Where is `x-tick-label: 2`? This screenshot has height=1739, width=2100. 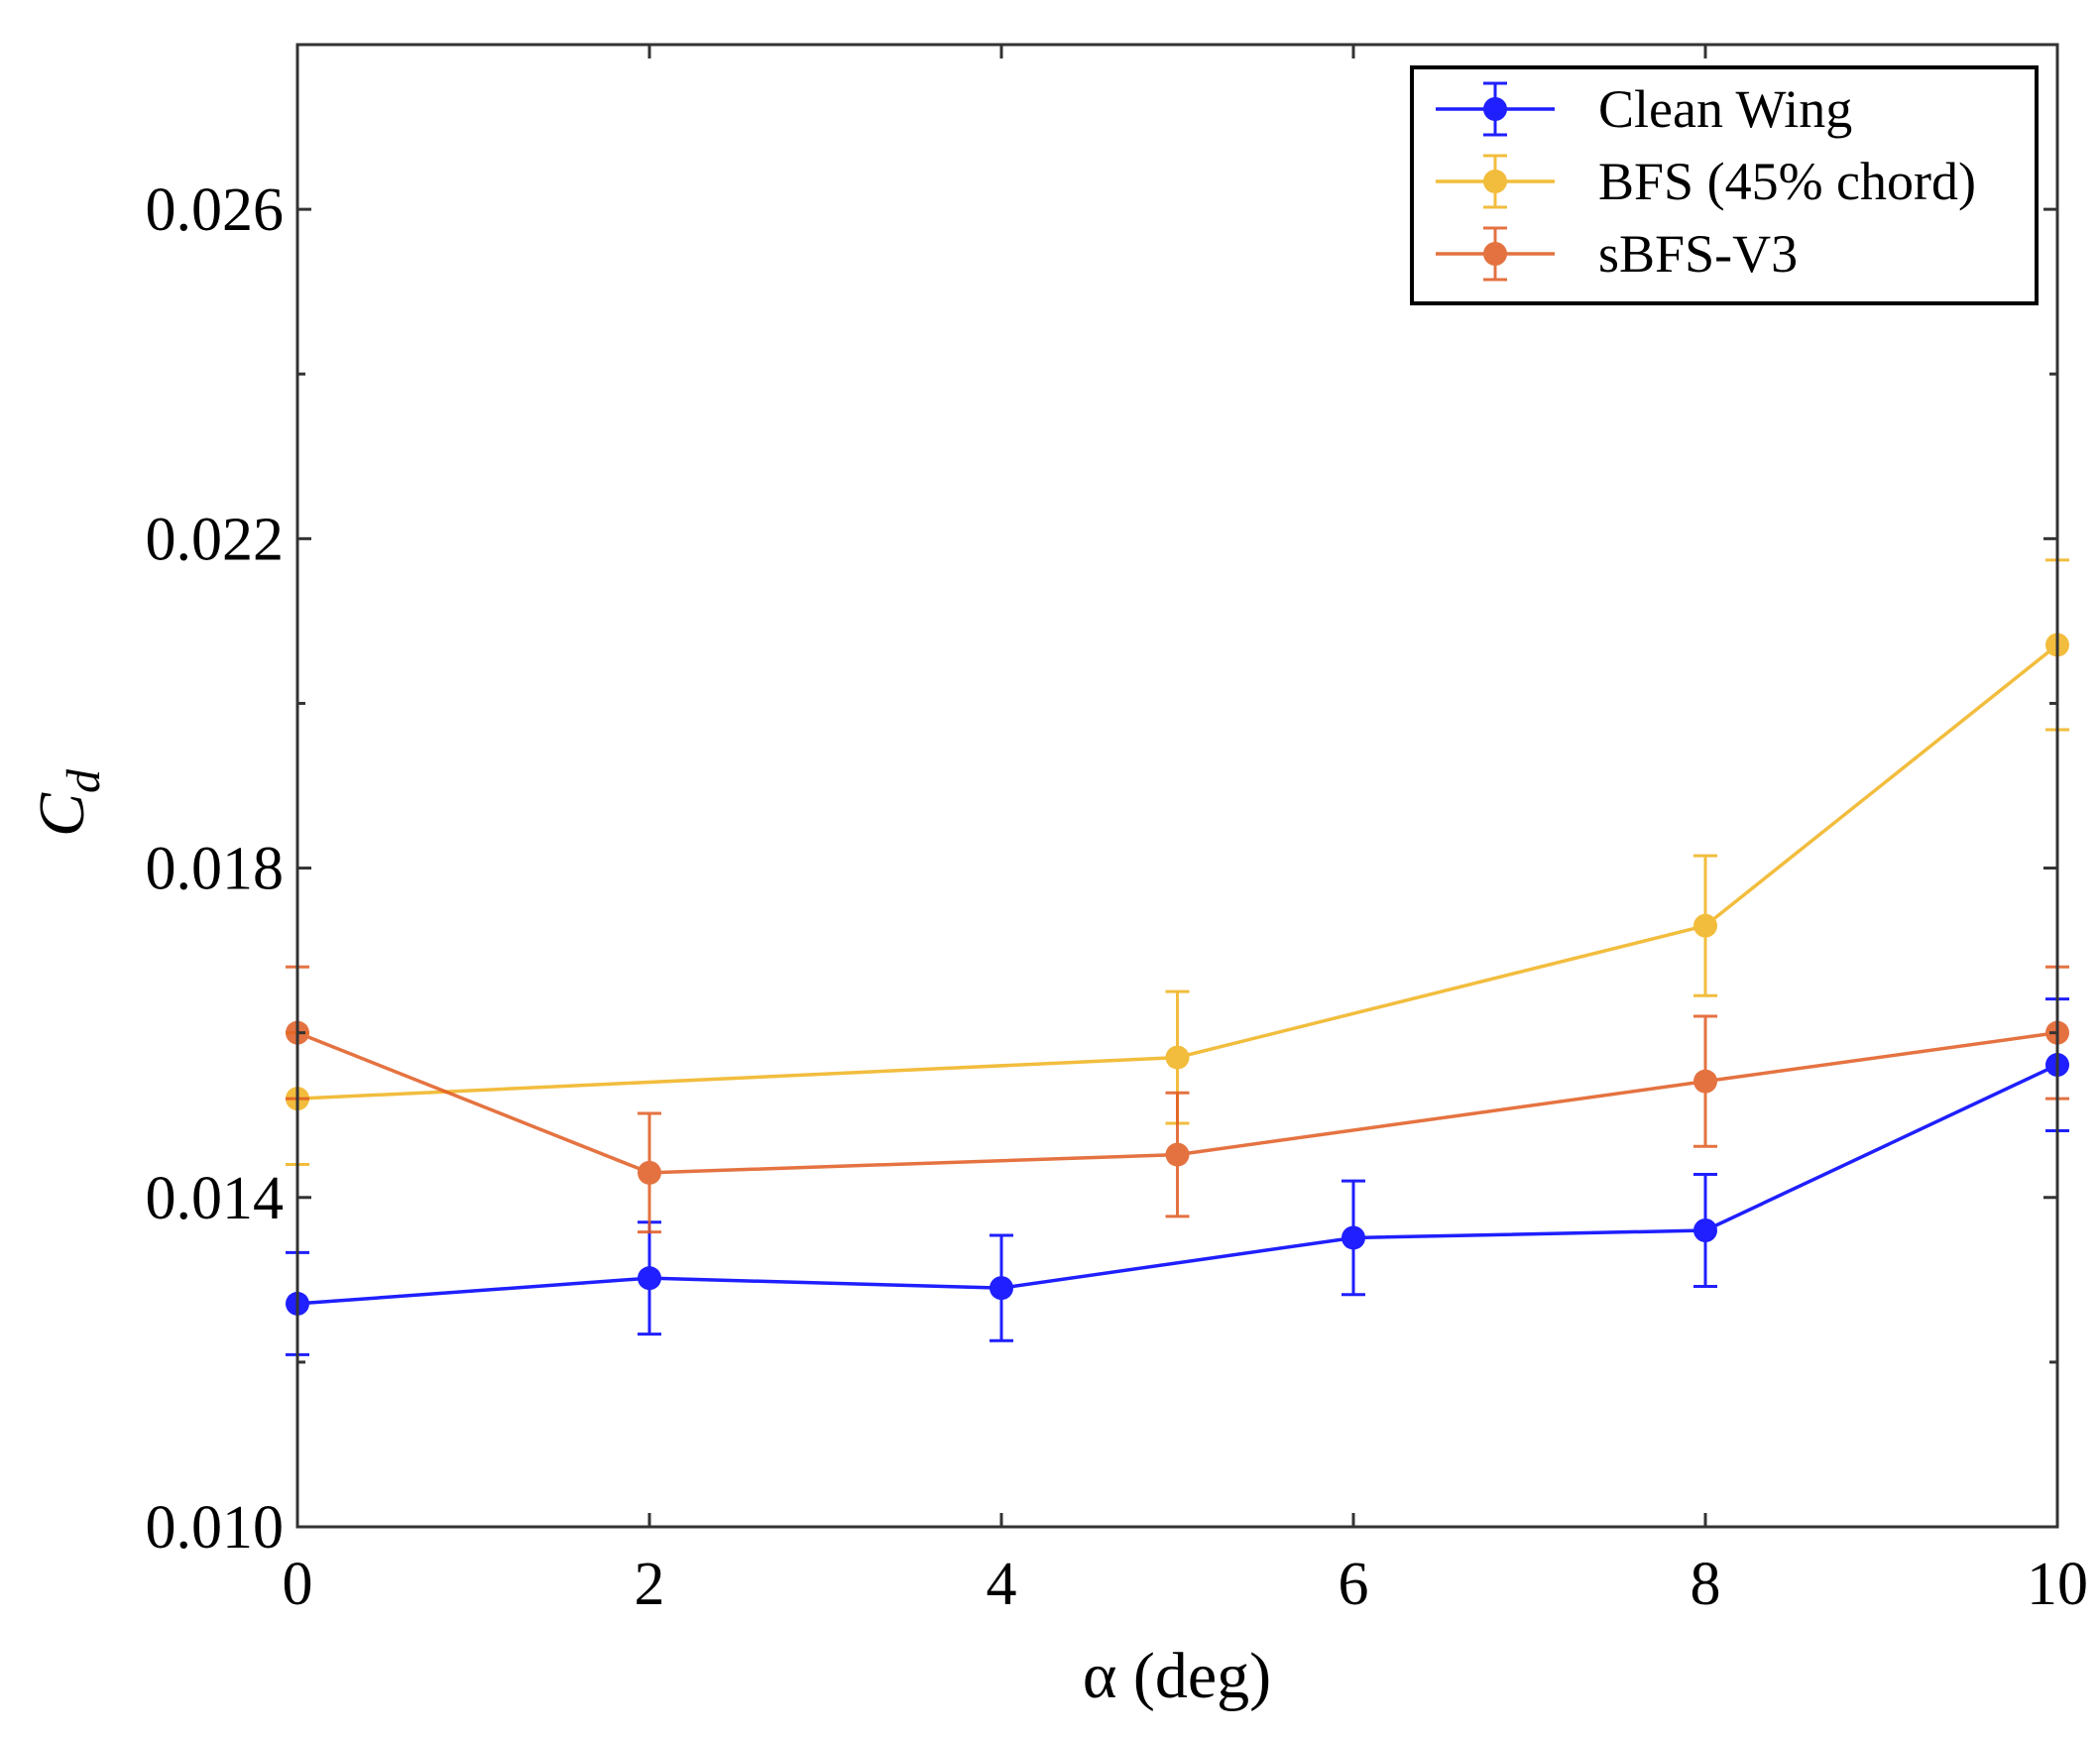 x-tick-label: 2 is located at coordinates (650, 1584).